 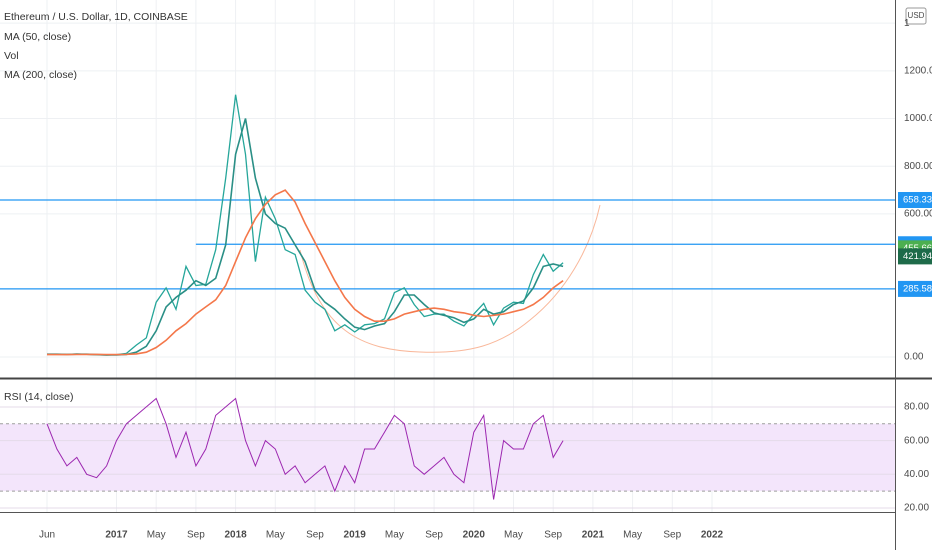 What do you see at coordinates (918, 70) in the screenshot?
I see `y-tick-label: 1200.00` at bounding box center [918, 70].